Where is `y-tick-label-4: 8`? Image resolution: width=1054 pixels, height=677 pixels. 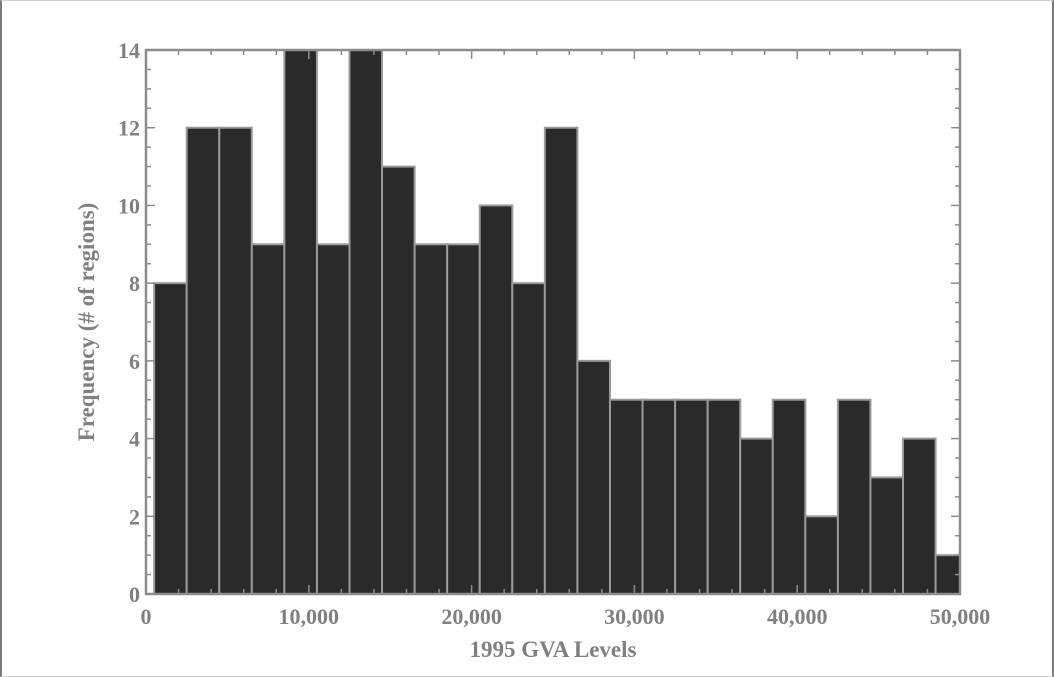 y-tick-label-4: 8 is located at coordinates (134, 283).